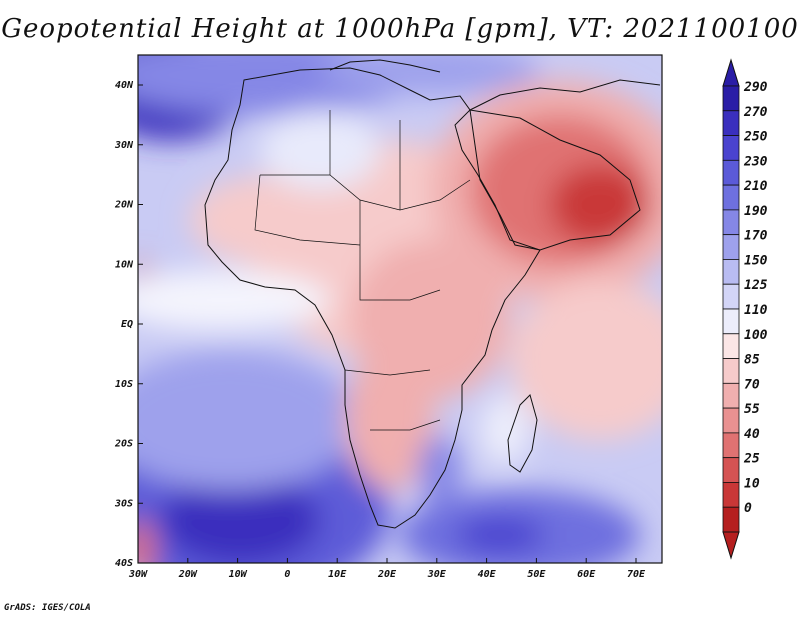  Describe the element at coordinates (755, 186) in the screenshot. I see `colorbar-label: 210` at that location.